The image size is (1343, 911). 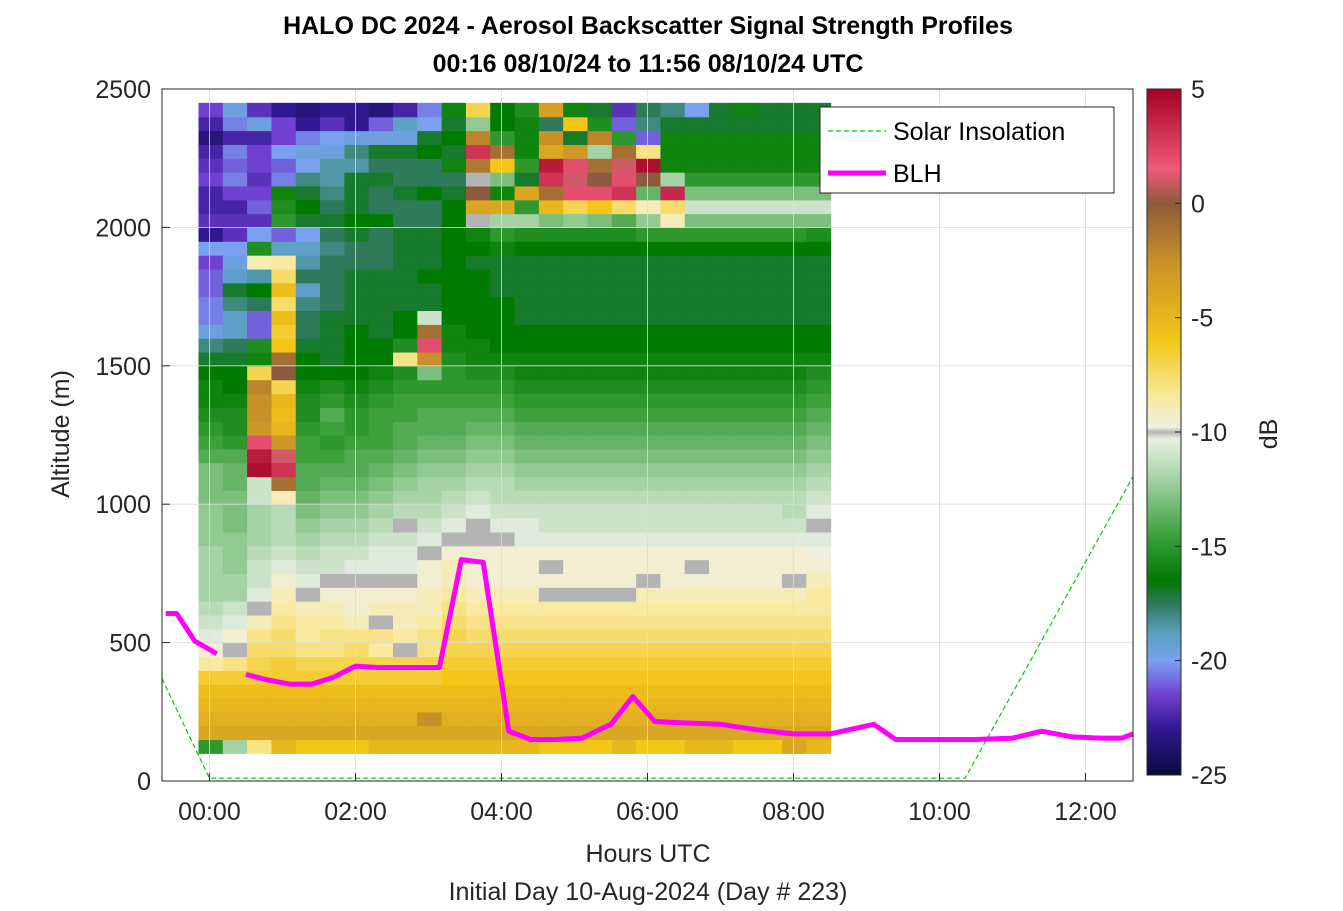 I want to click on x-tick-label: 08:00, so click(x=793, y=812).